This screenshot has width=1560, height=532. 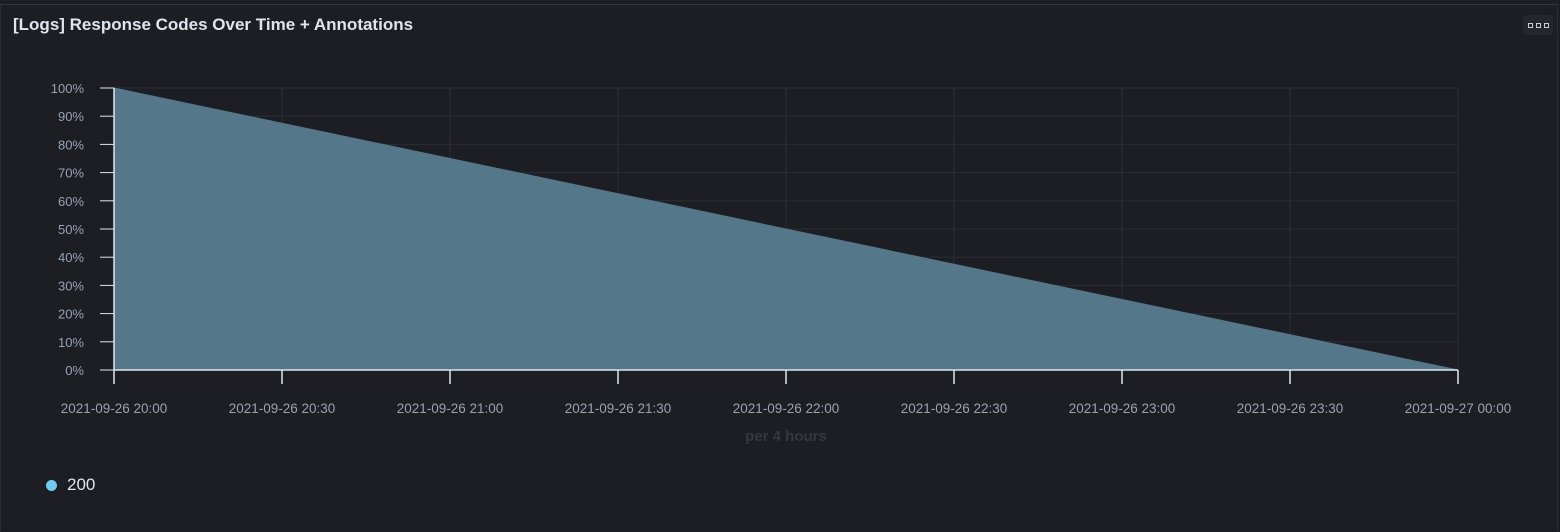 I want to click on x-tick-label: 2021-09-26 21:00, so click(x=450, y=408).